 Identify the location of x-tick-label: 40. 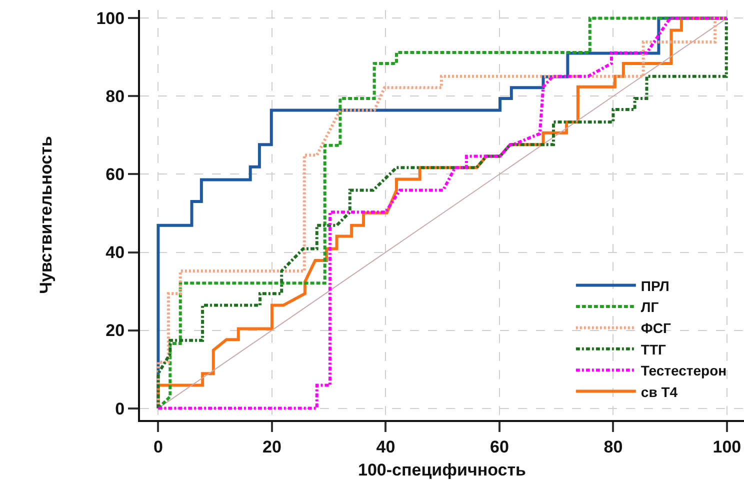
(386, 446).